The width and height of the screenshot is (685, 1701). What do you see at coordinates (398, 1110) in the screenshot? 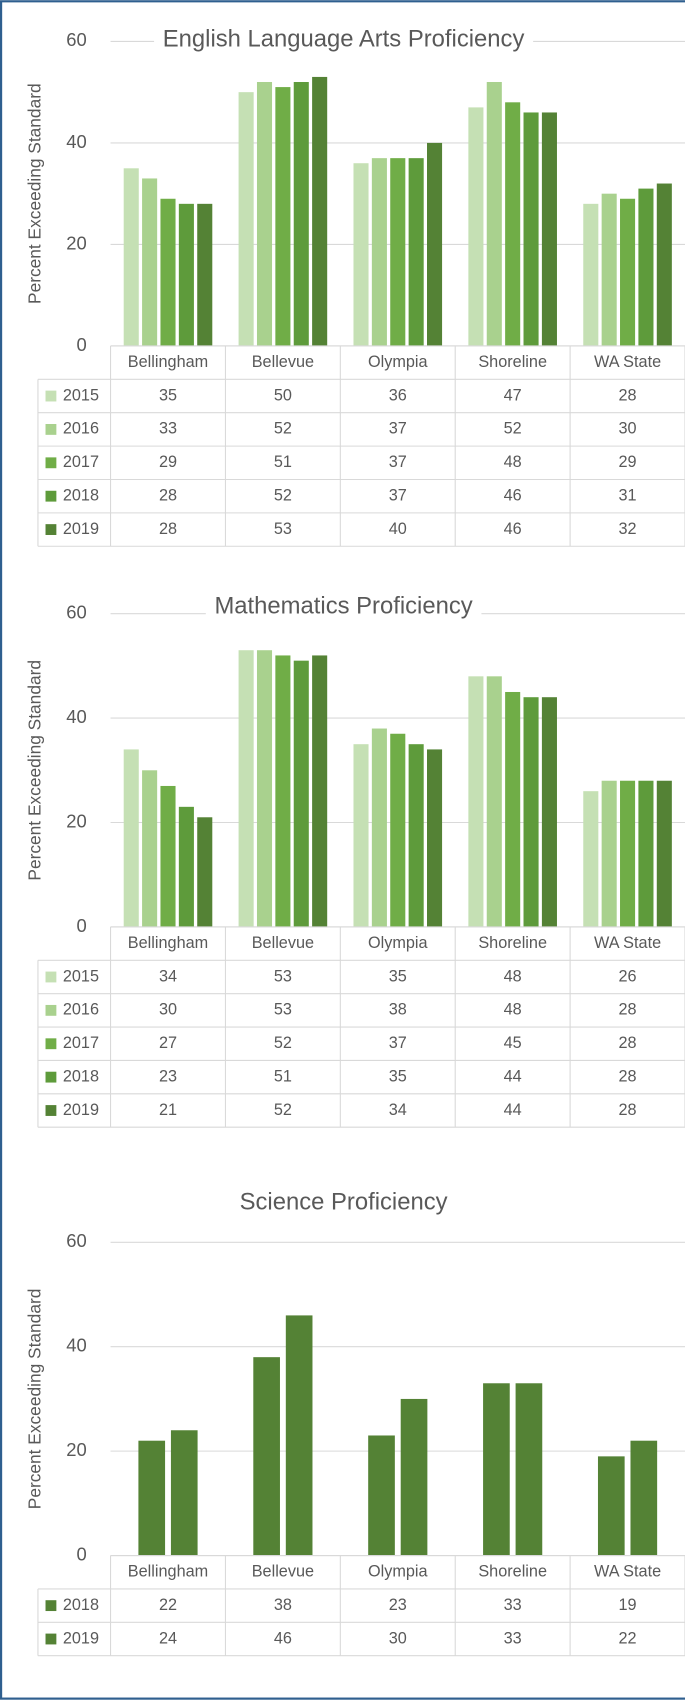
I see `table-value: 34` at bounding box center [398, 1110].